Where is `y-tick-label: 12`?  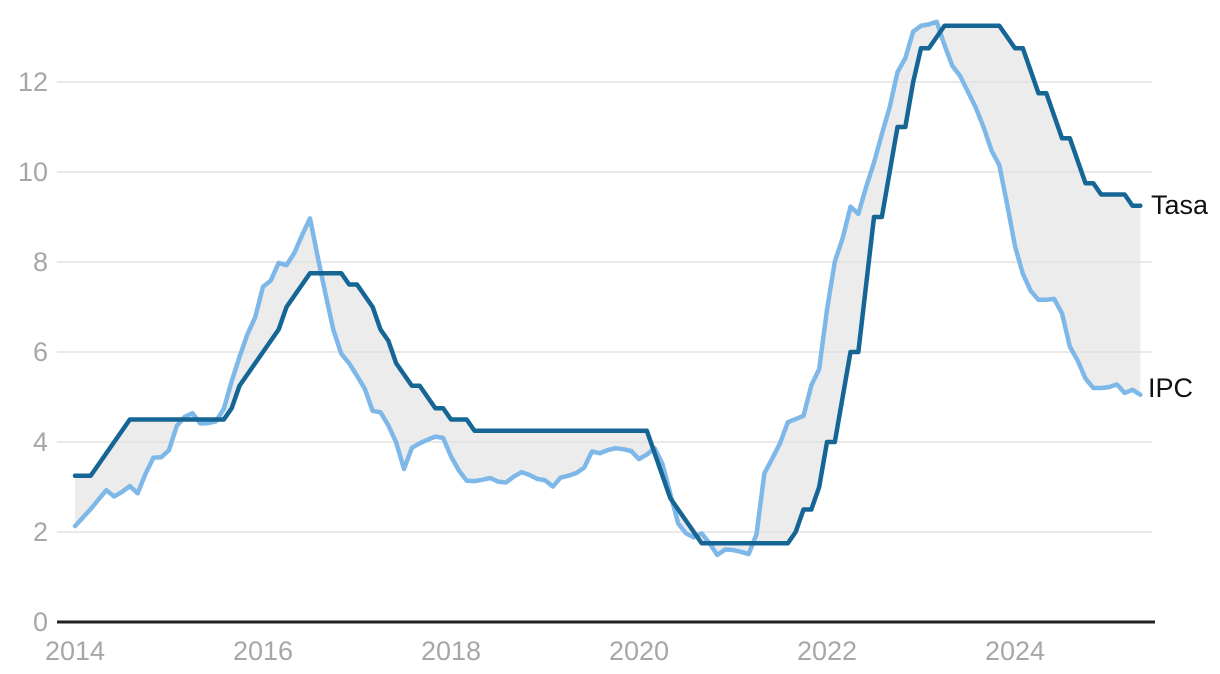 y-tick-label: 12 is located at coordinates (33, 82).